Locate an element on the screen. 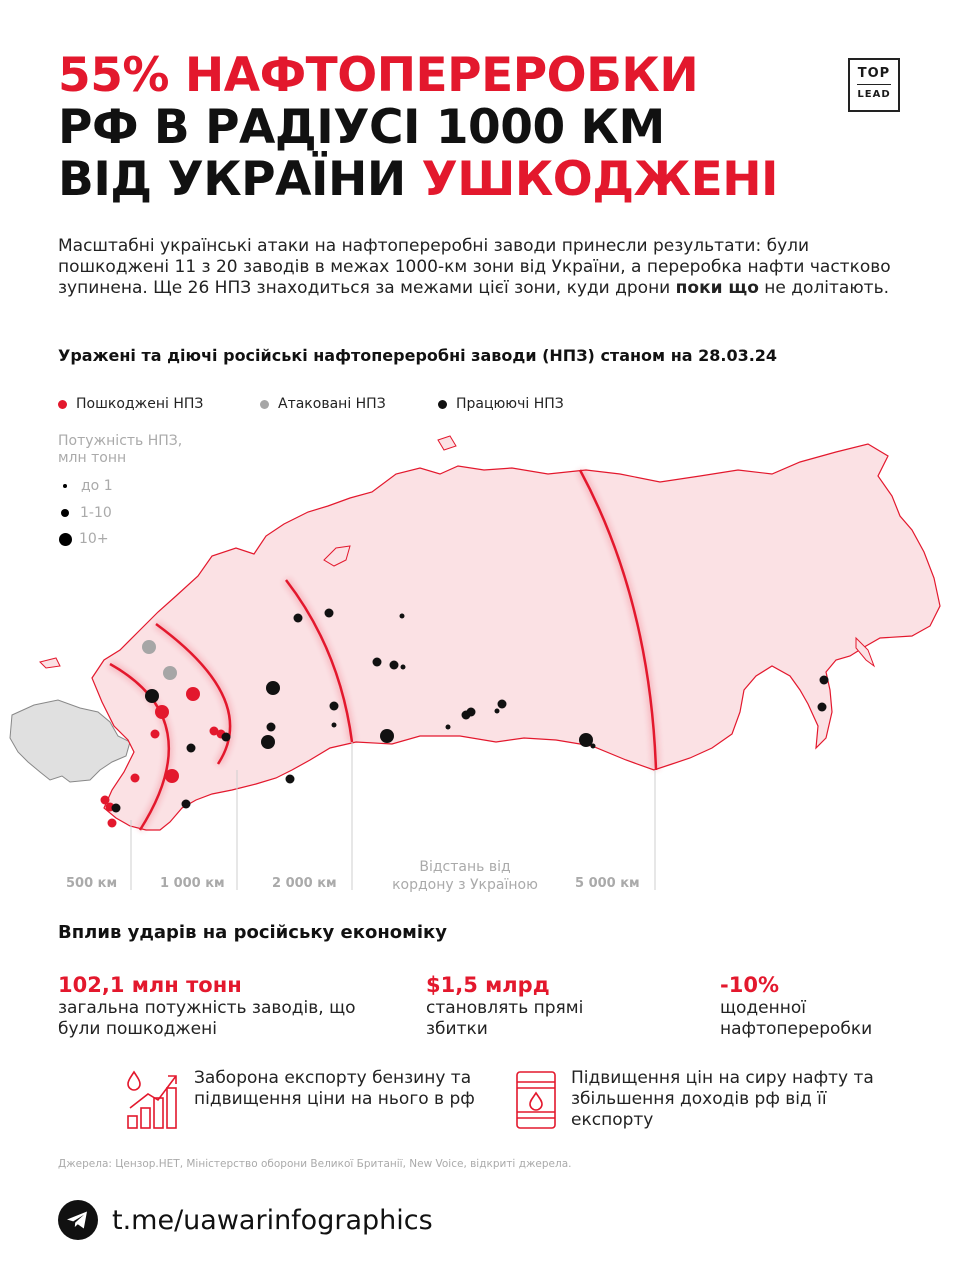 The image size is (960, 1280). capacity-legend-title: Потужність НПЗ, млн тонн is located at coordinates (120, 450).